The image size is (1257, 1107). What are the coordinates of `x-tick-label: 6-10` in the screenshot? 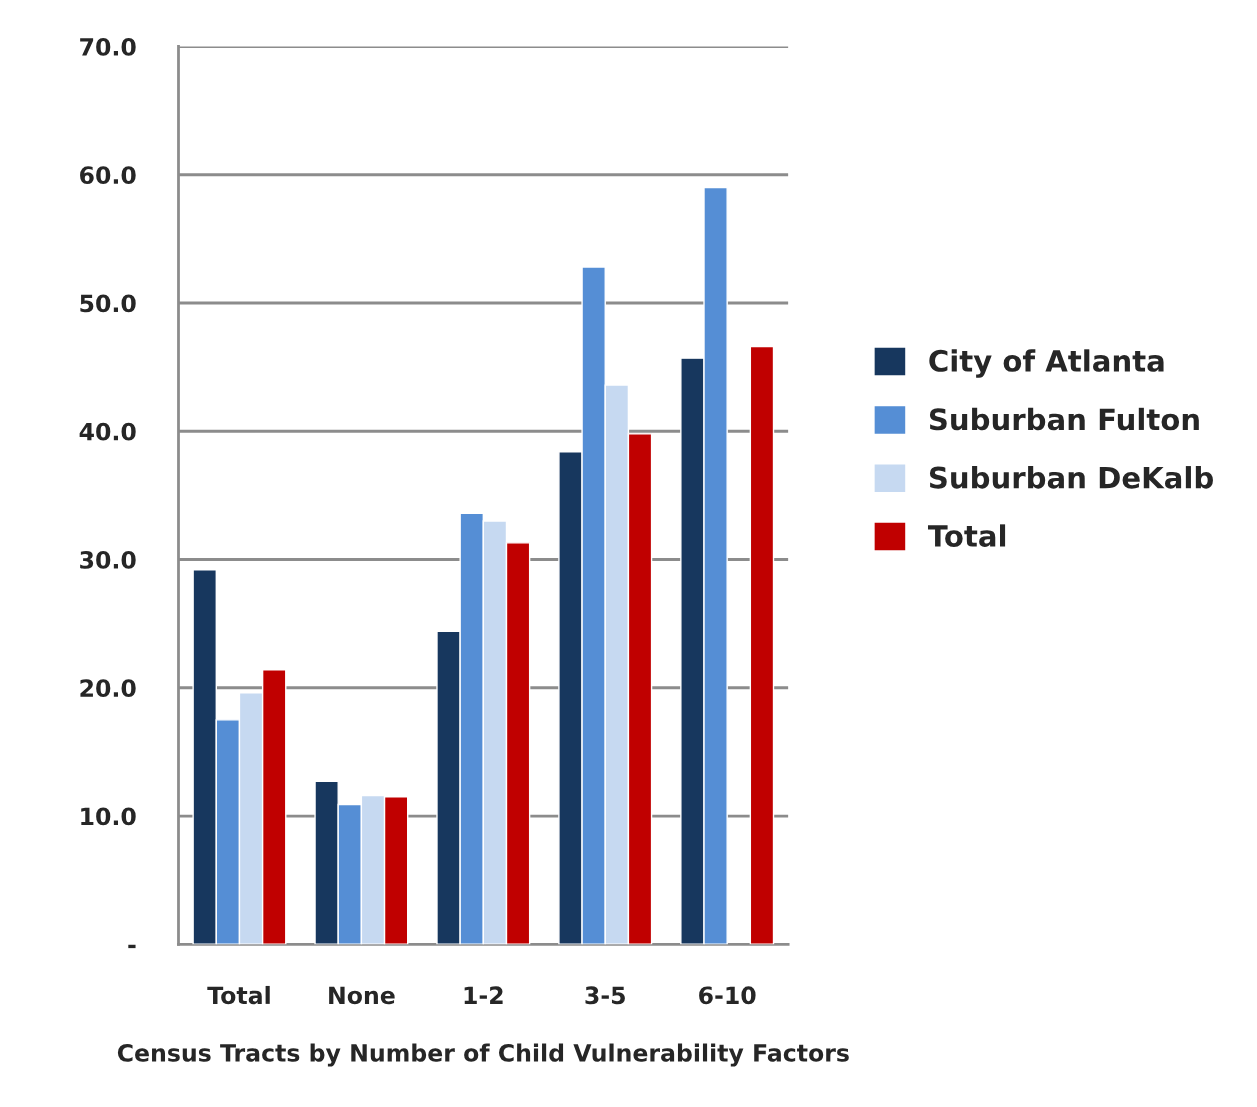 It's located at (727, 995).